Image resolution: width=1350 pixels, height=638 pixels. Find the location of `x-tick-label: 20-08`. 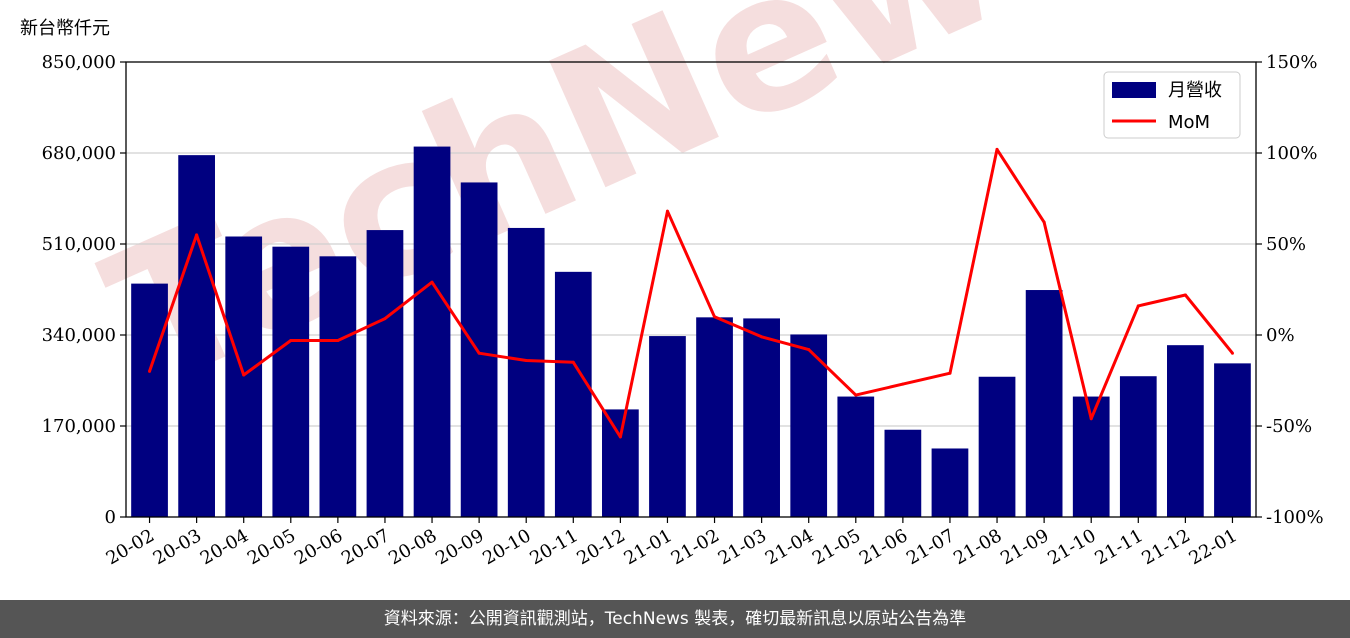

x-tick-label: 20-08 is located at coordinates (412, 547).